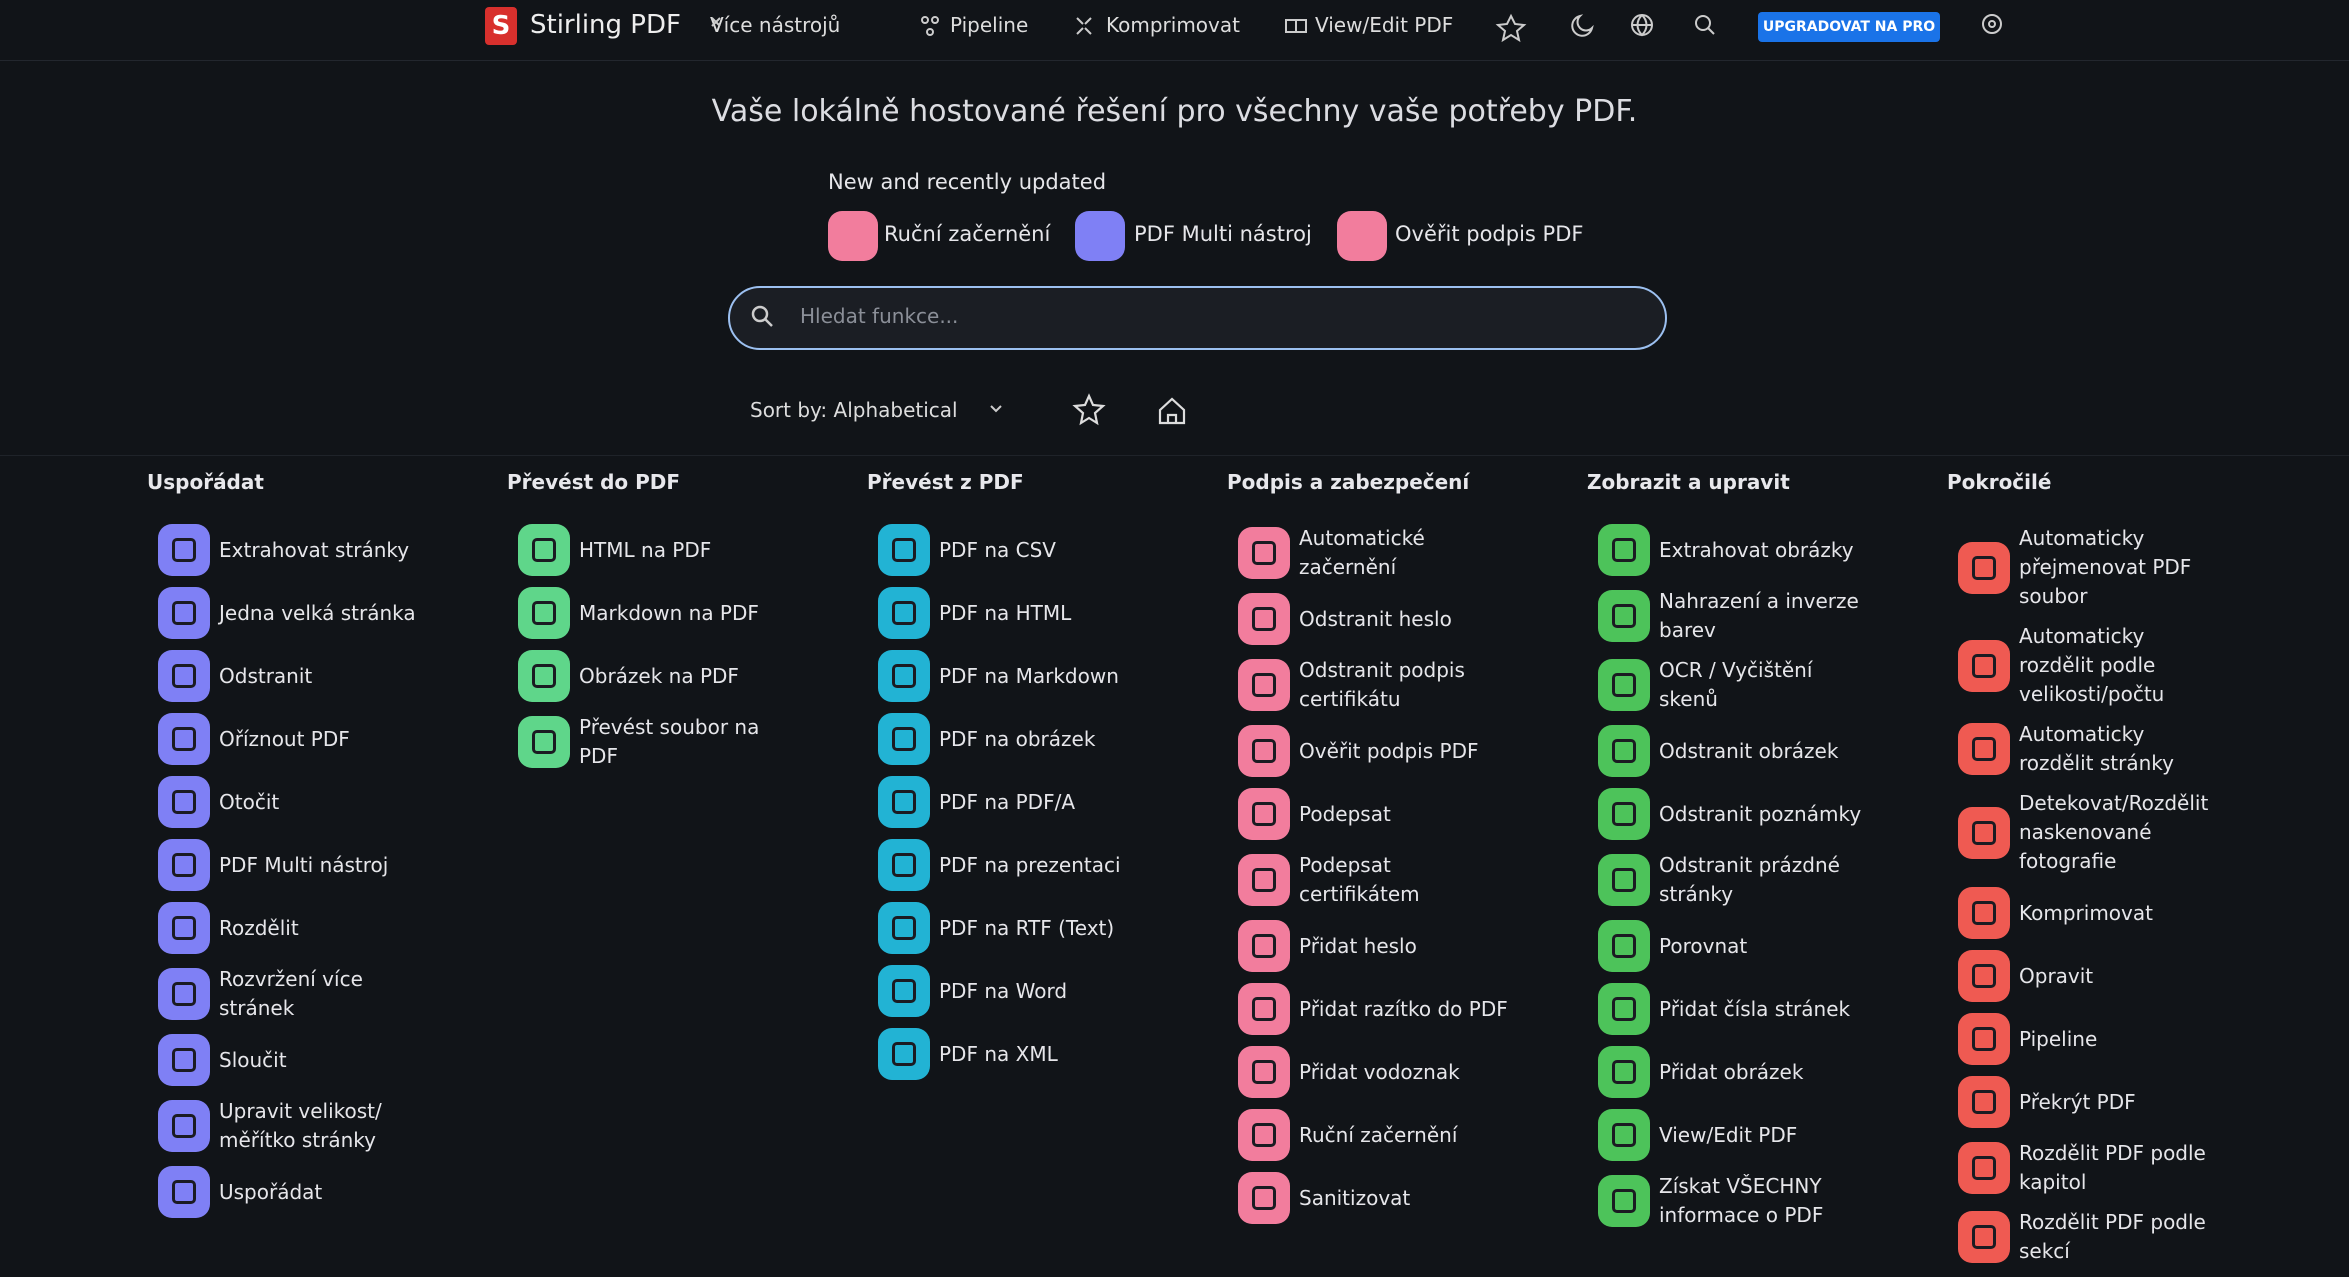 The height and width of the screenshot is (1277, 2349). Describe the element at coordinates (1992, 24) in the screenshot. I see `settings-icon` at that location.